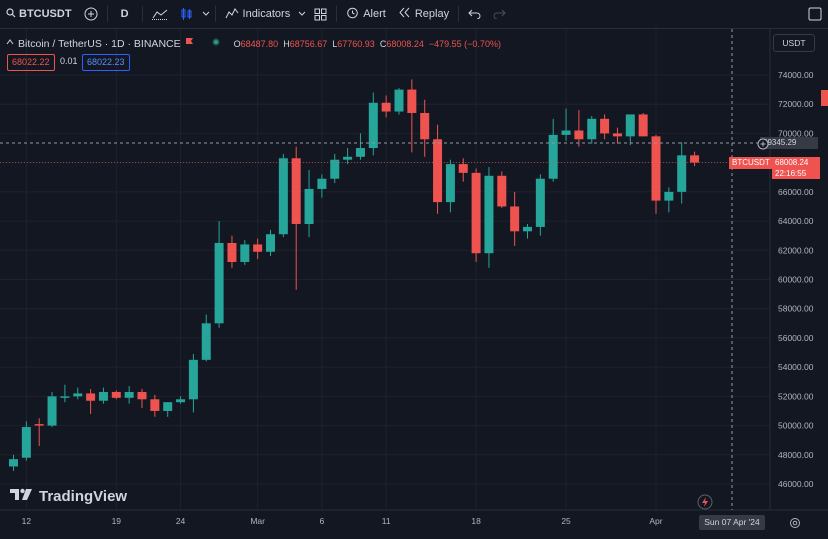 This screenshot has width=828, height=539. I want to click on tradingview-logo: TradingView, so click(68, 496).